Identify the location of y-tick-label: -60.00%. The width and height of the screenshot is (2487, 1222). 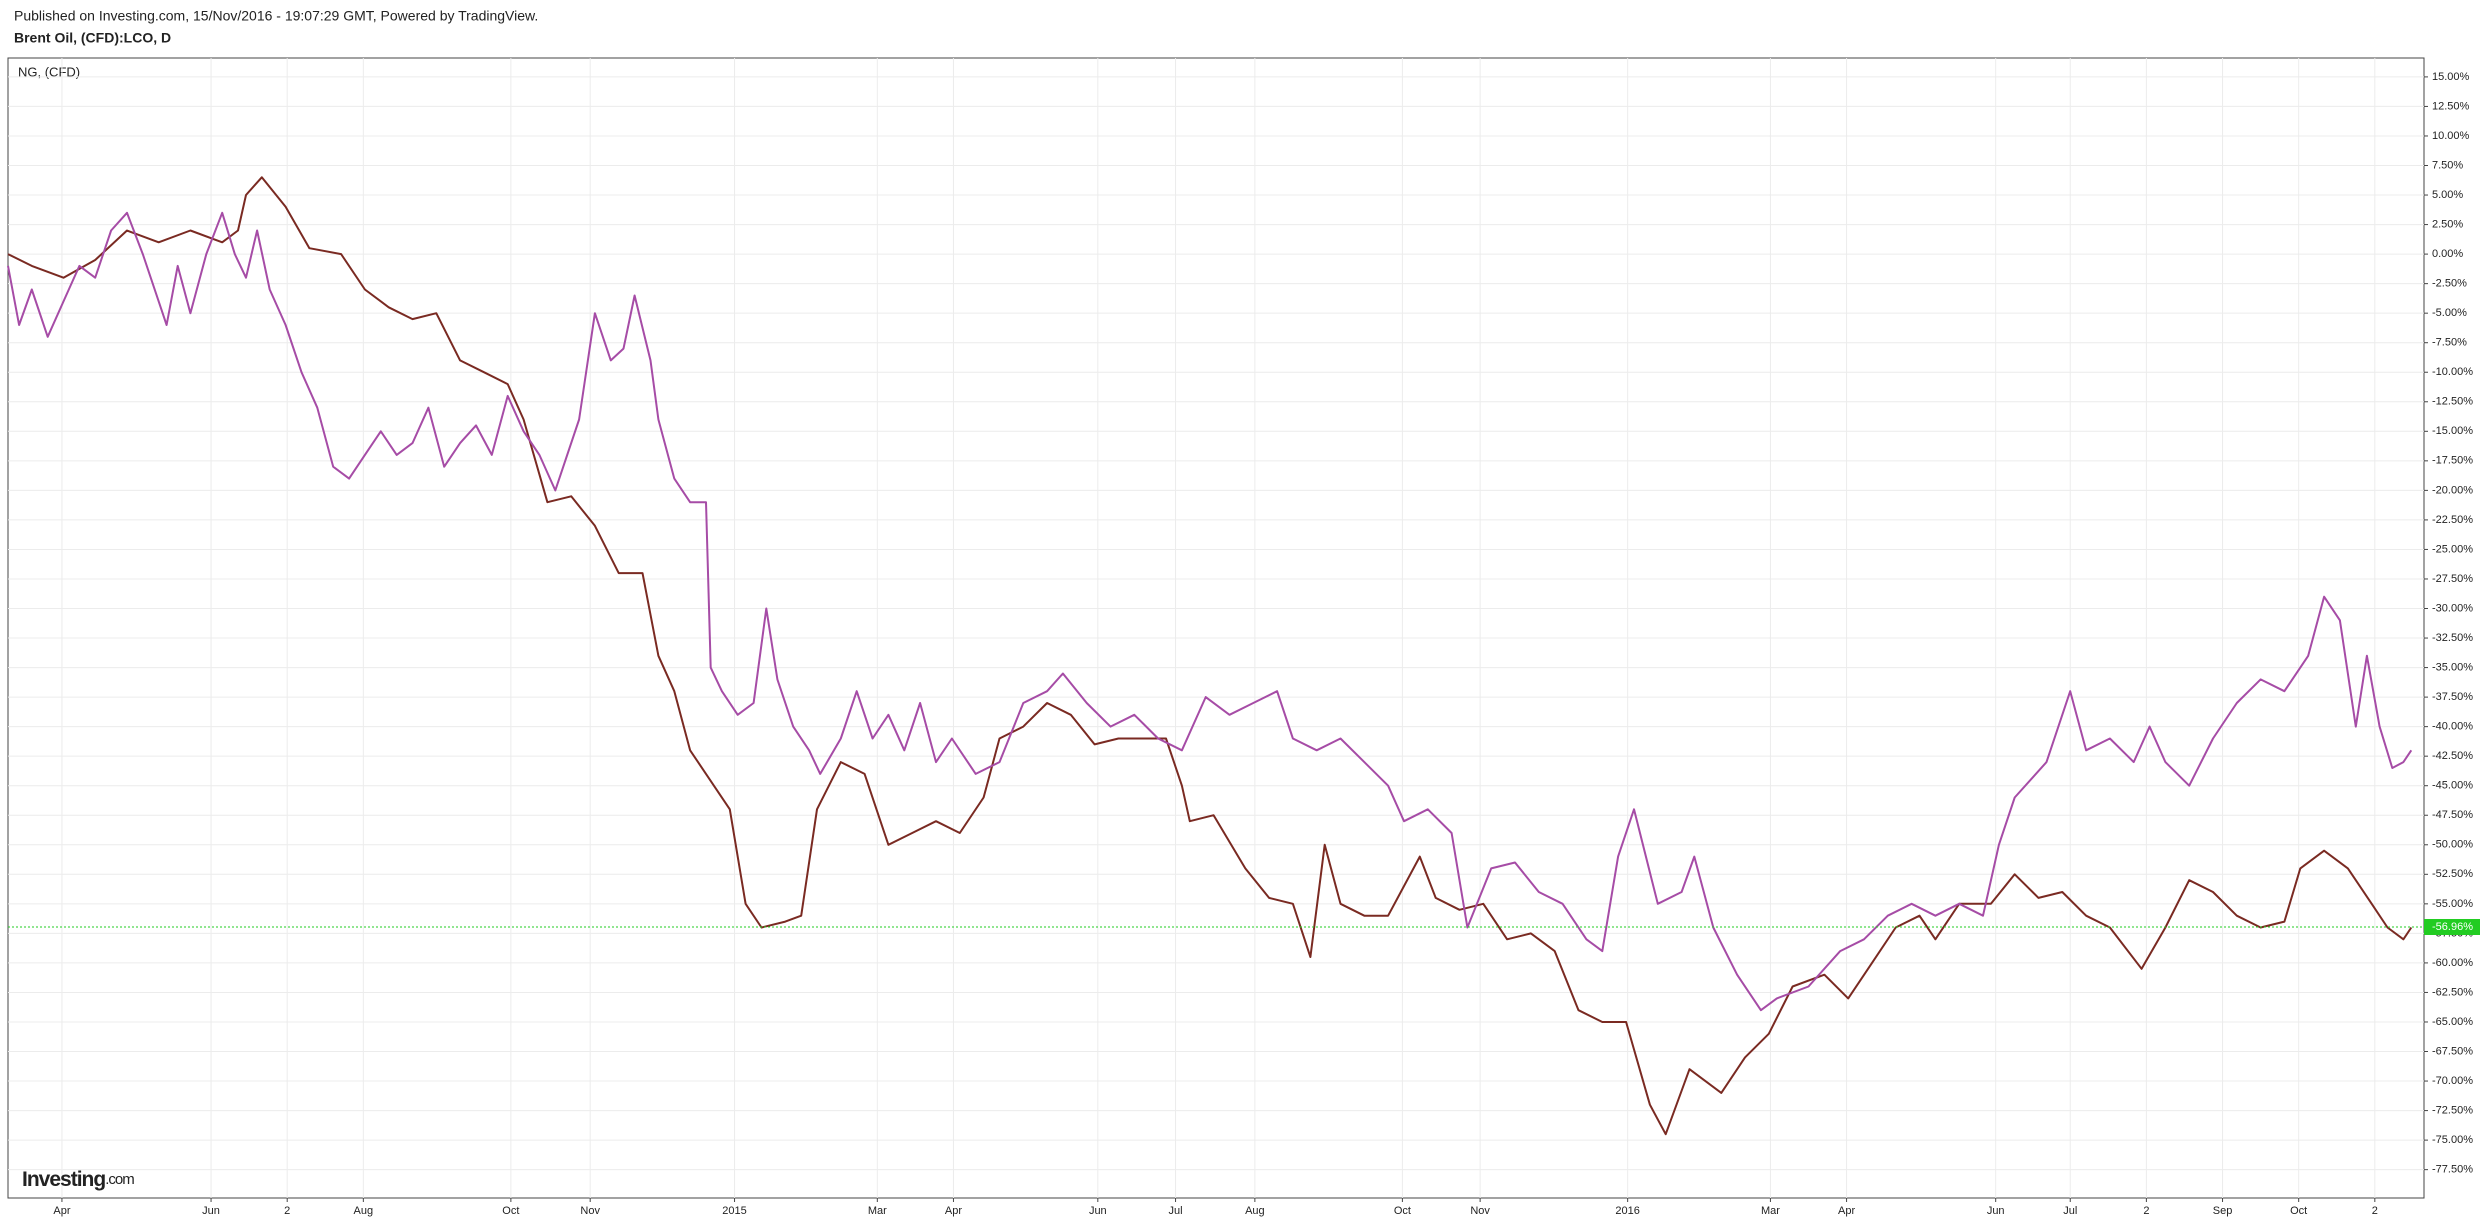
(2452, 963).